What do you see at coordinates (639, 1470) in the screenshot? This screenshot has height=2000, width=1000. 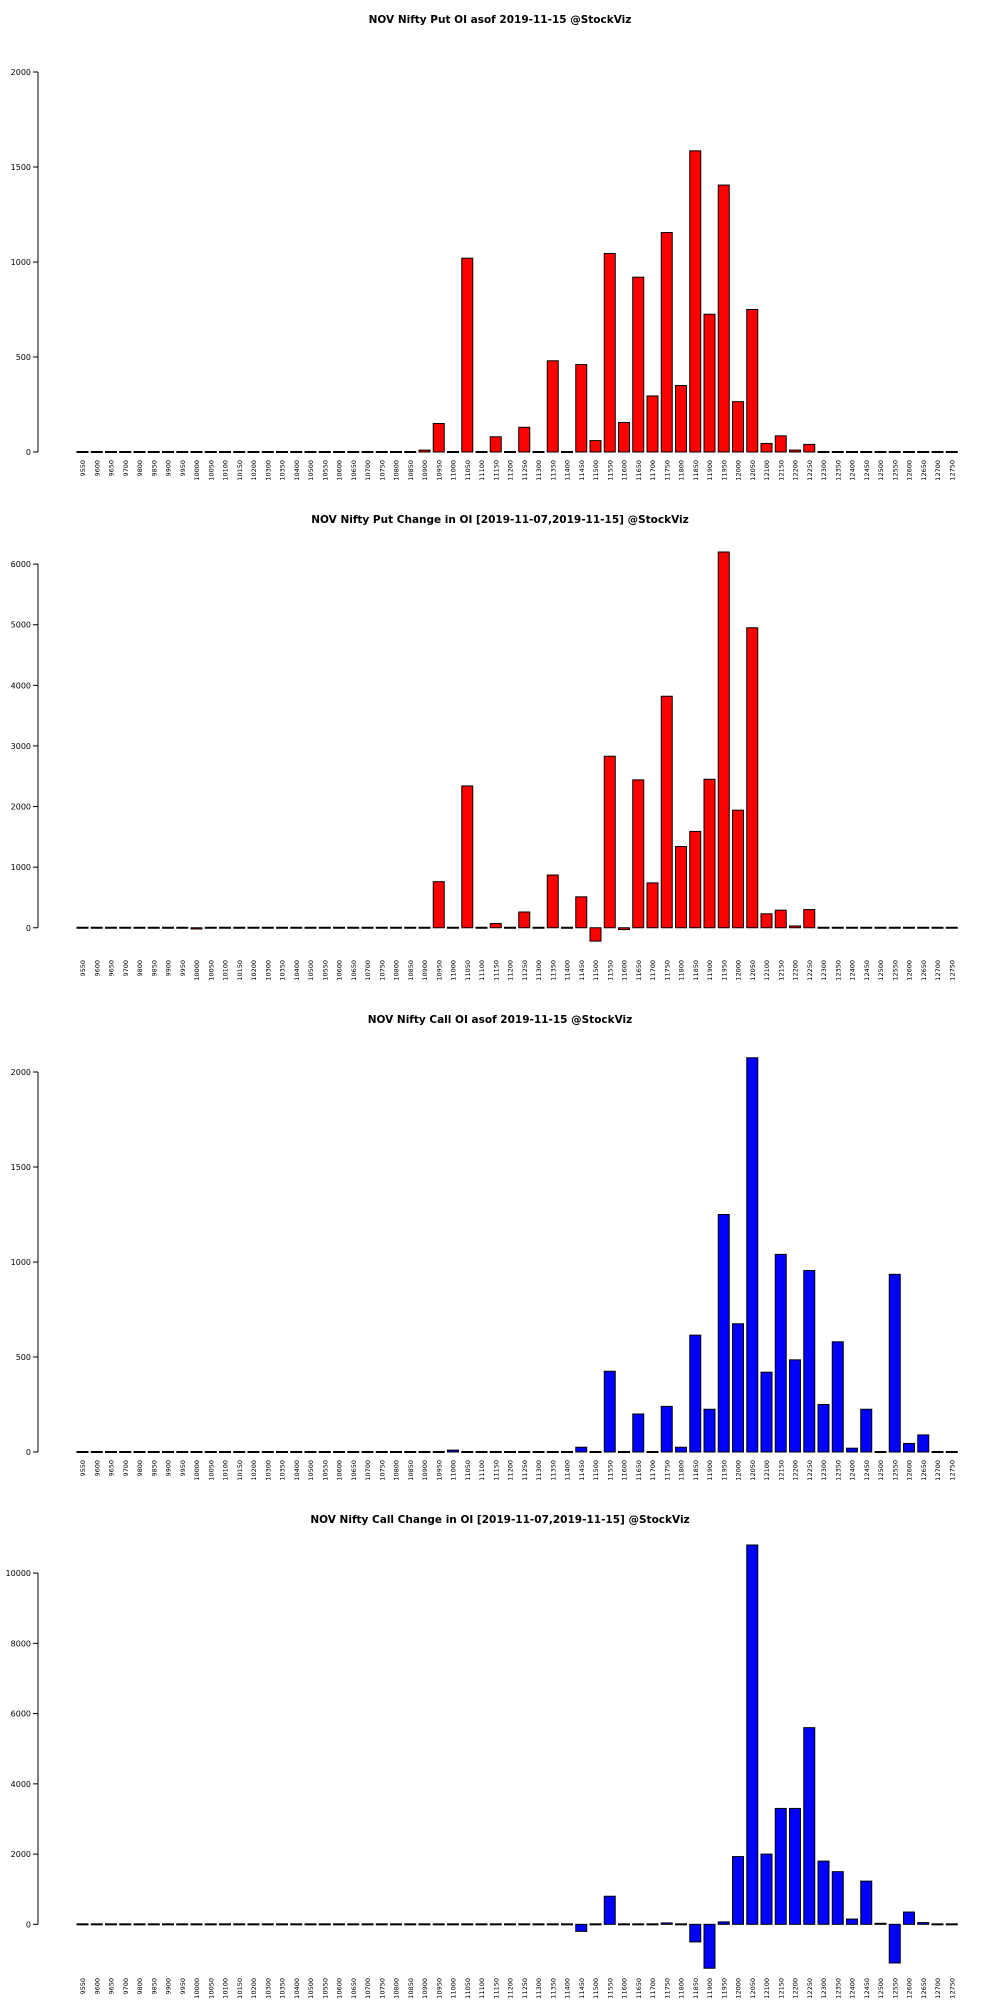 I see `x-tick-label: 11650` at bounding box center [639, 1470].